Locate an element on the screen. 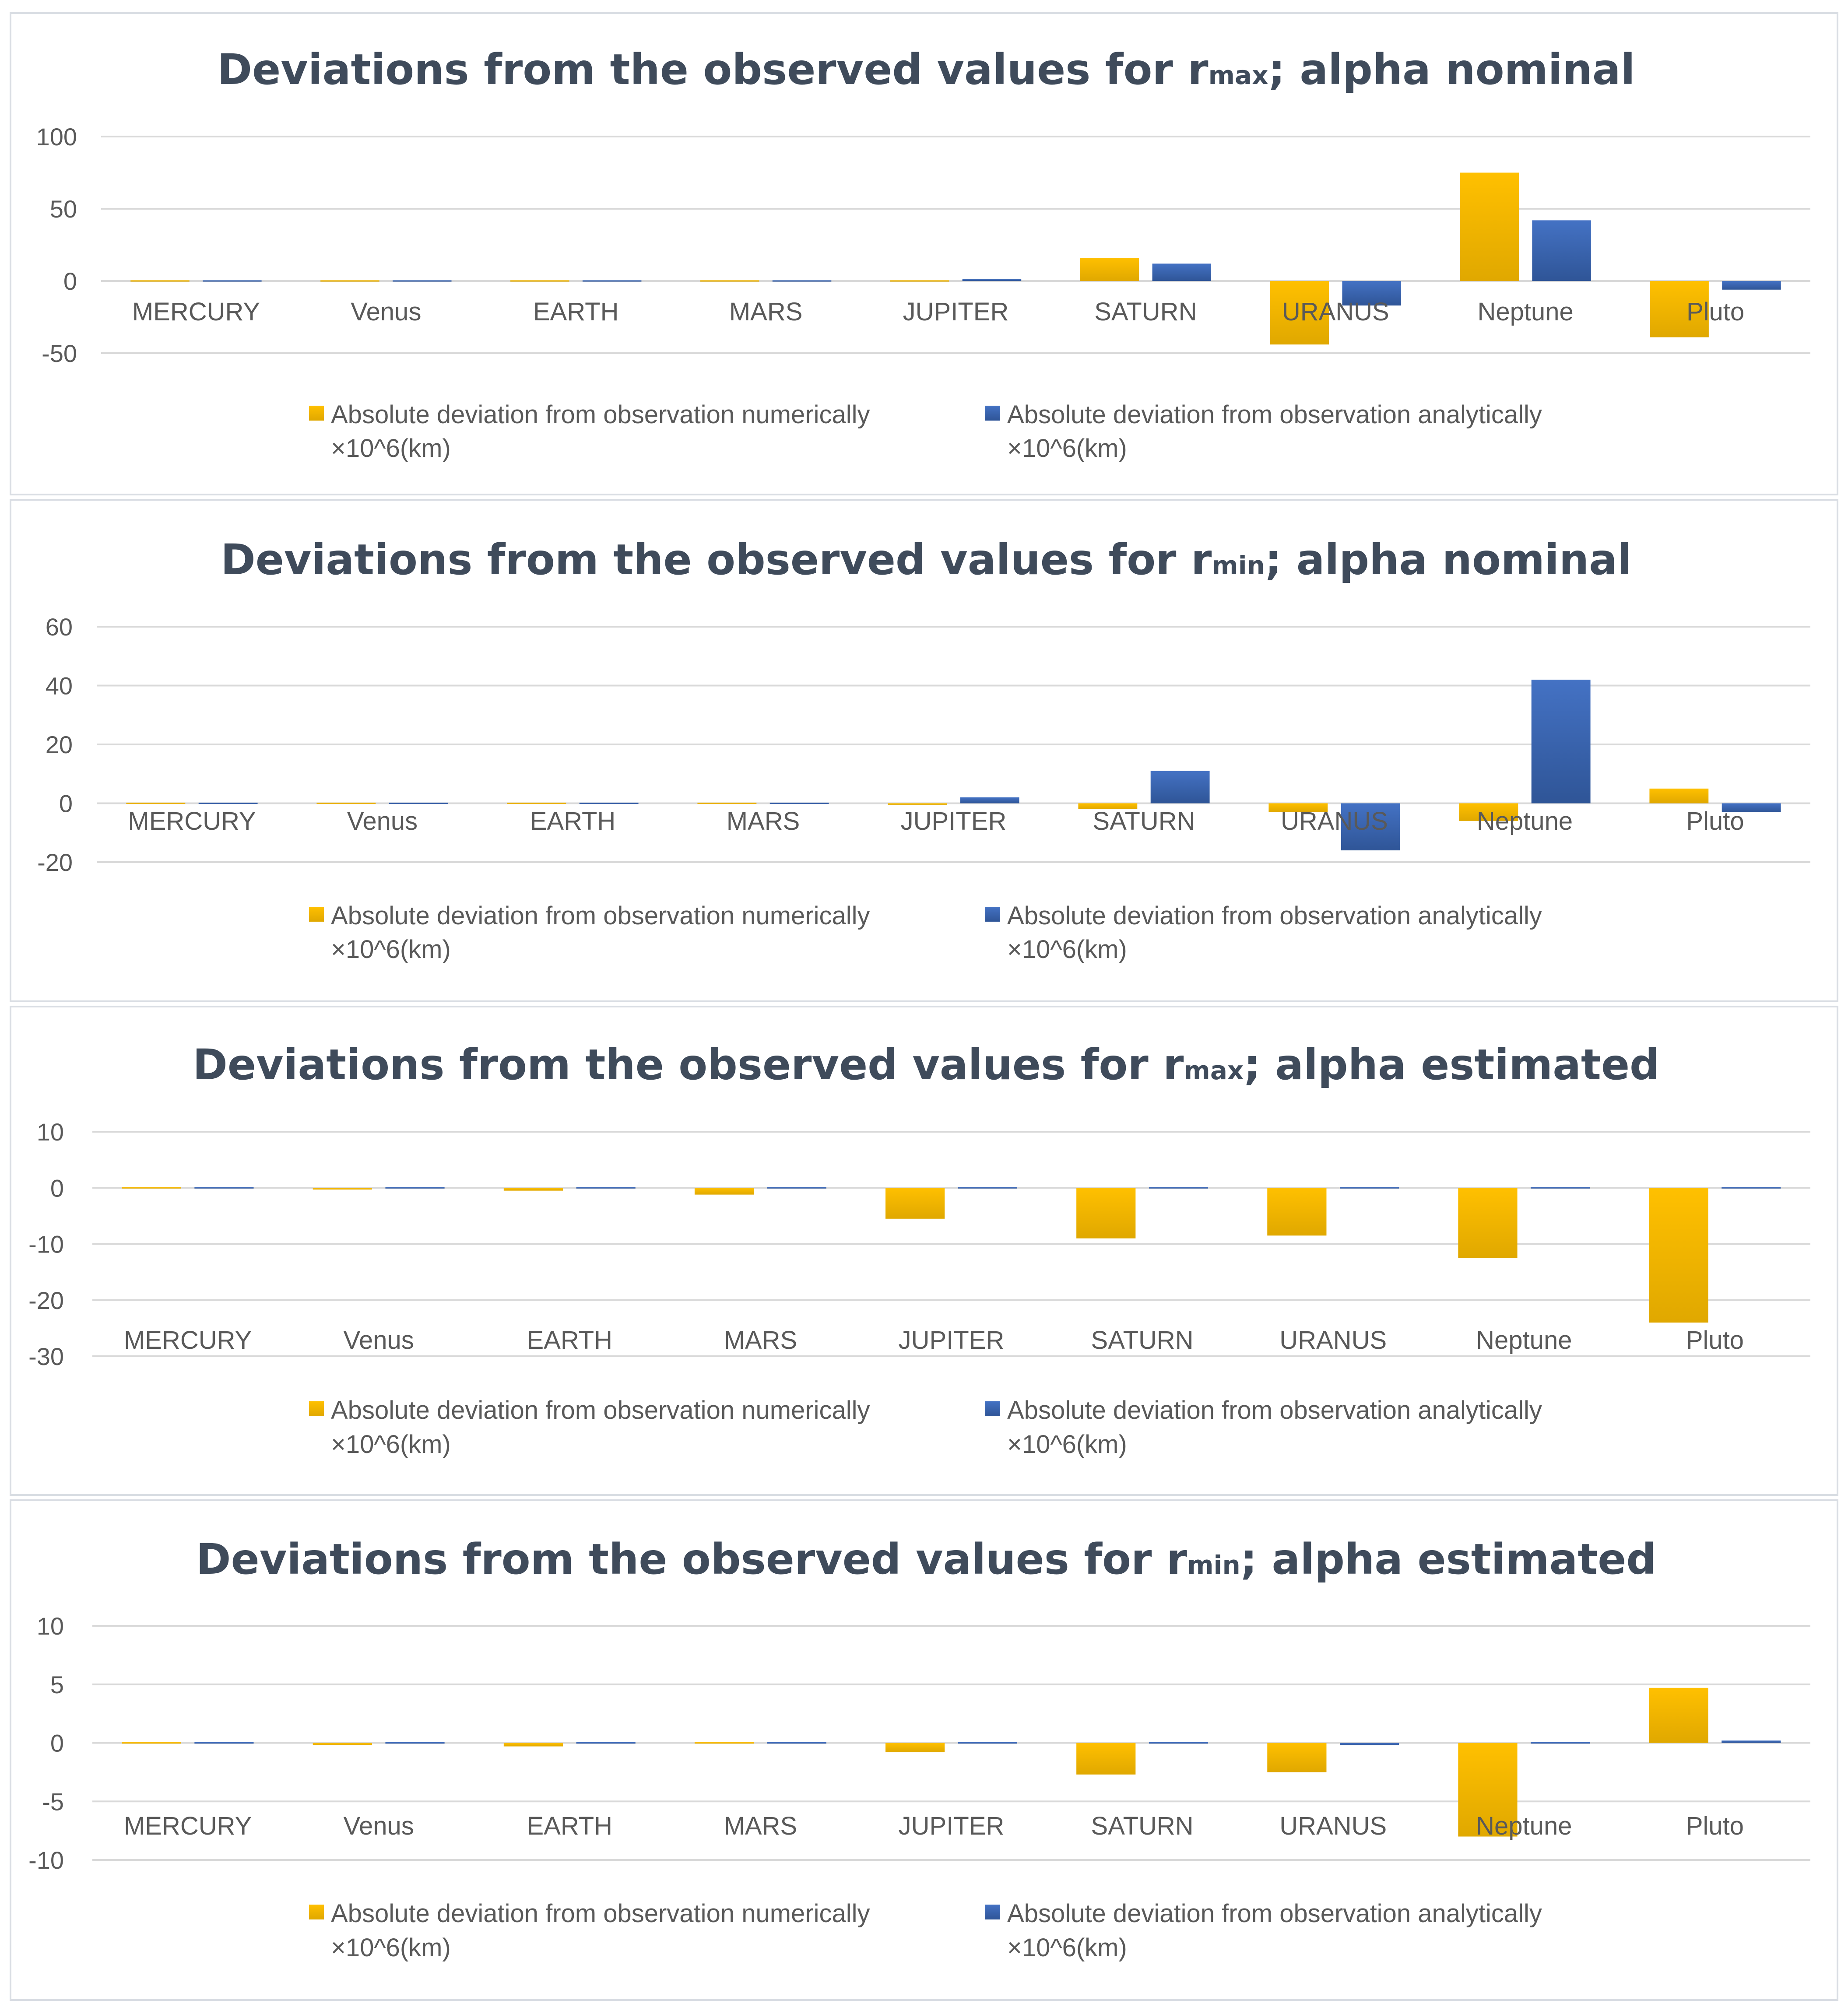 Image resolution: width=1848 pixels, height=2007 pixels. y-tick-label: -20 is located at coordinates (46, 1300).